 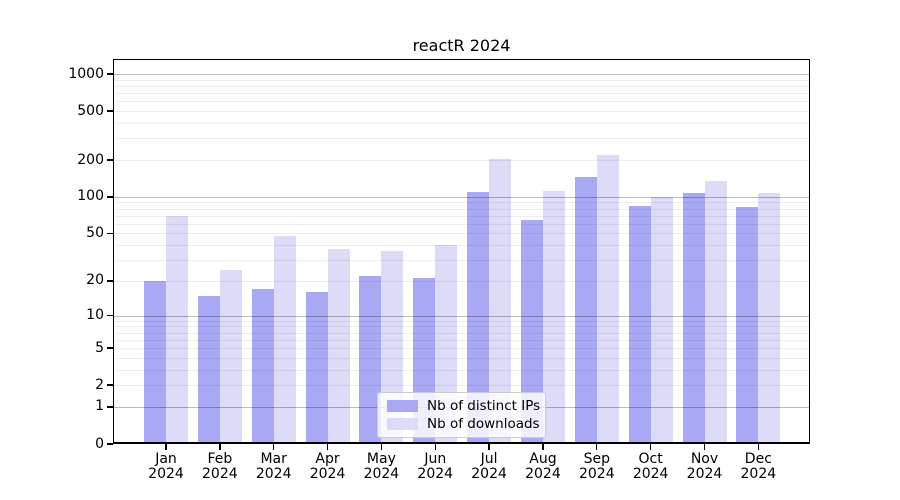 I want to click on x-tick-mark-oct, so click(x=650, y=447).